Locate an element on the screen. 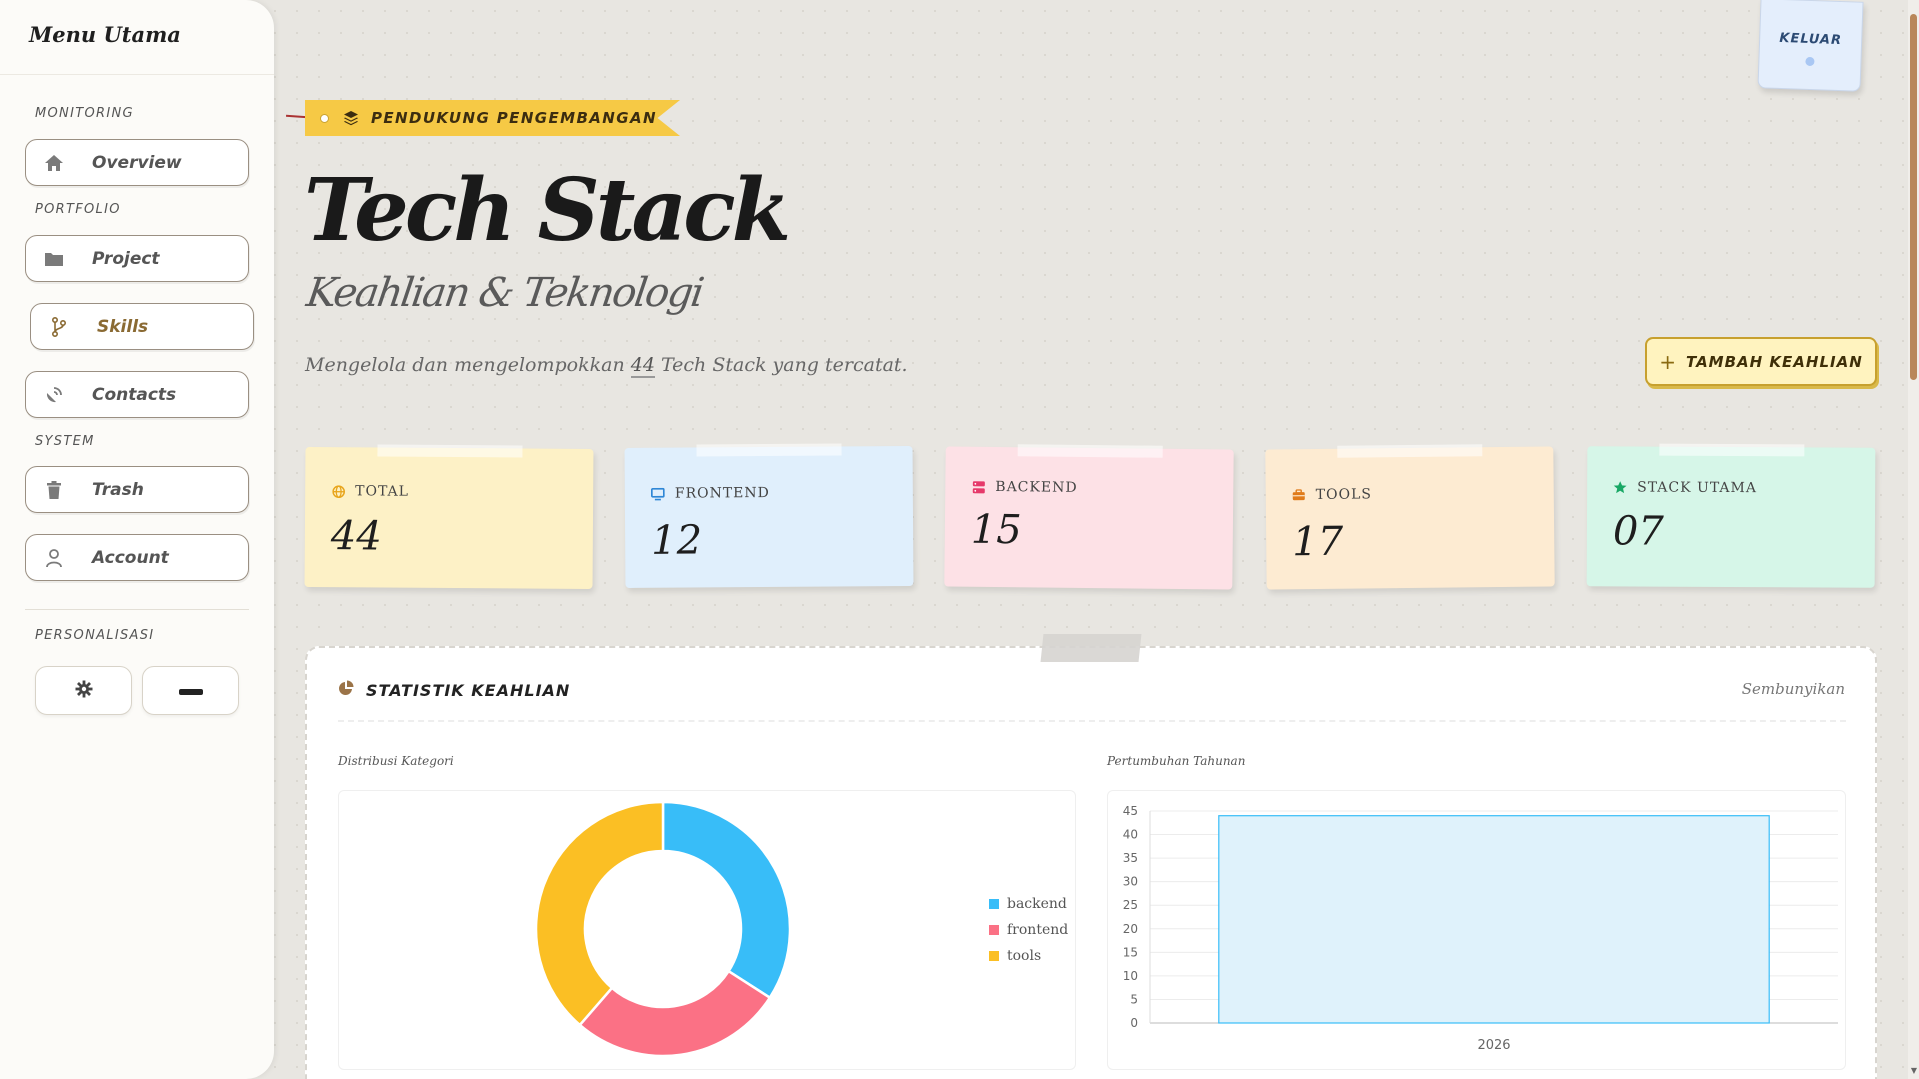  tag-hole is located at coordinates (324, 118).